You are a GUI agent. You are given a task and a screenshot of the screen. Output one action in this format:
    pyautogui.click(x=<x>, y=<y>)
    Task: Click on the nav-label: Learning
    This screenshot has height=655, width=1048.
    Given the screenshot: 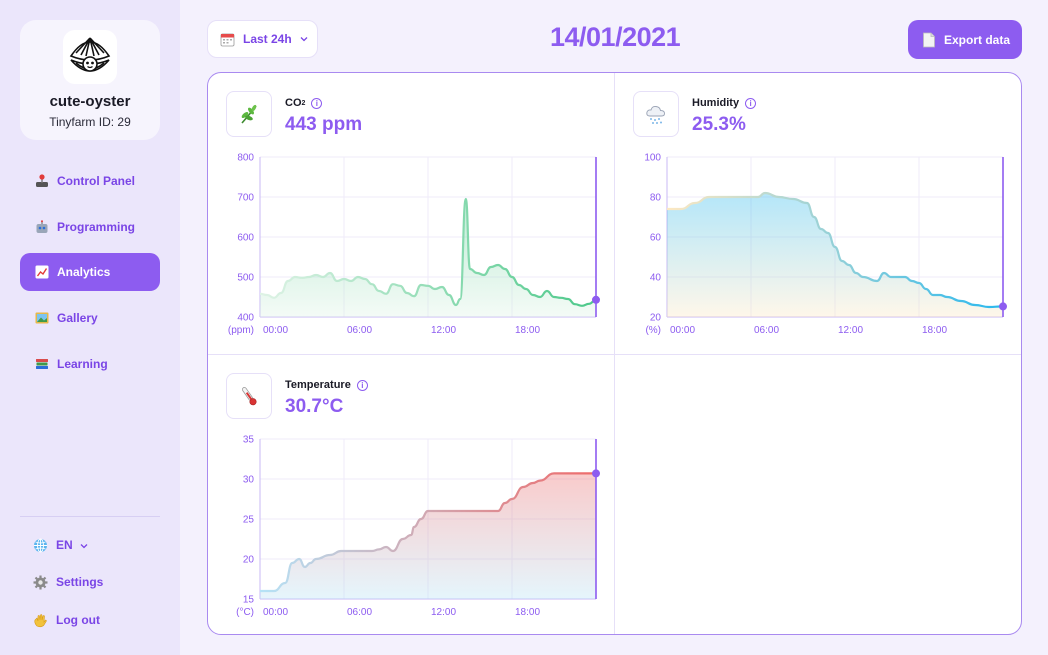 What is the action you would take?
    pyautogui.click(x=82, y=364)
    